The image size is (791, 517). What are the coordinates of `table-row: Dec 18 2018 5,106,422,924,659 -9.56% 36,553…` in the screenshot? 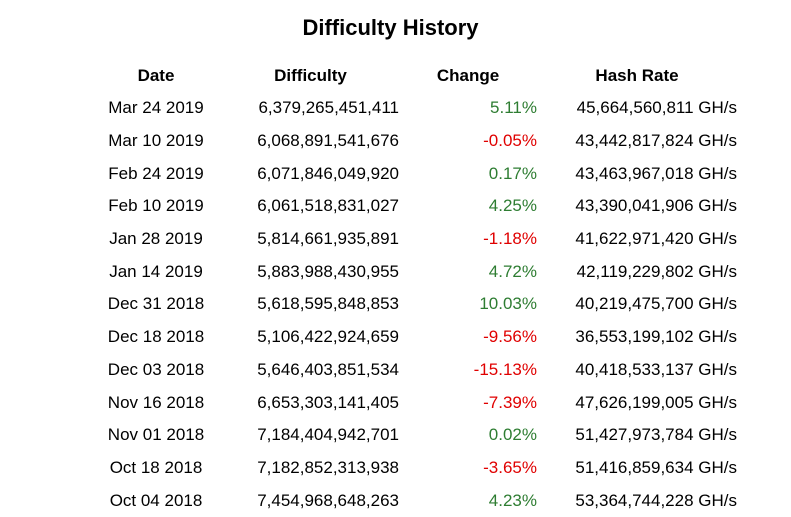 It's located at (413, 337).